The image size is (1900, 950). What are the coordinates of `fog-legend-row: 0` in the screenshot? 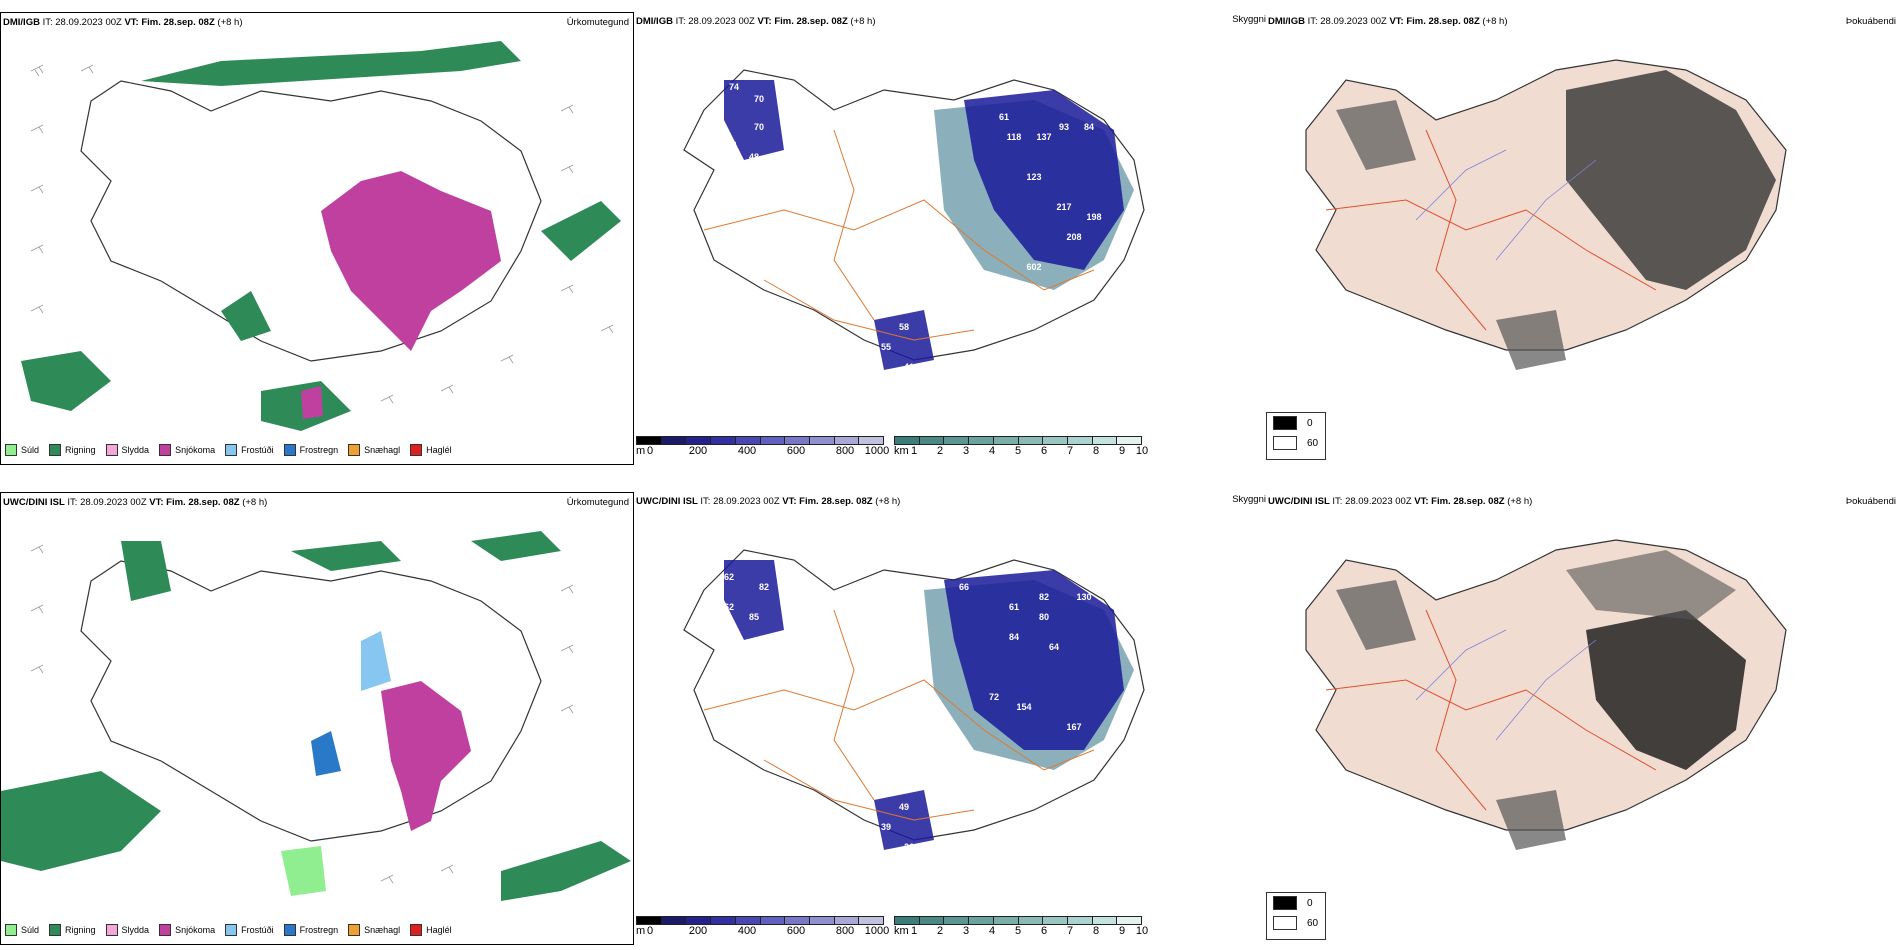 It's located at (1296, 903).